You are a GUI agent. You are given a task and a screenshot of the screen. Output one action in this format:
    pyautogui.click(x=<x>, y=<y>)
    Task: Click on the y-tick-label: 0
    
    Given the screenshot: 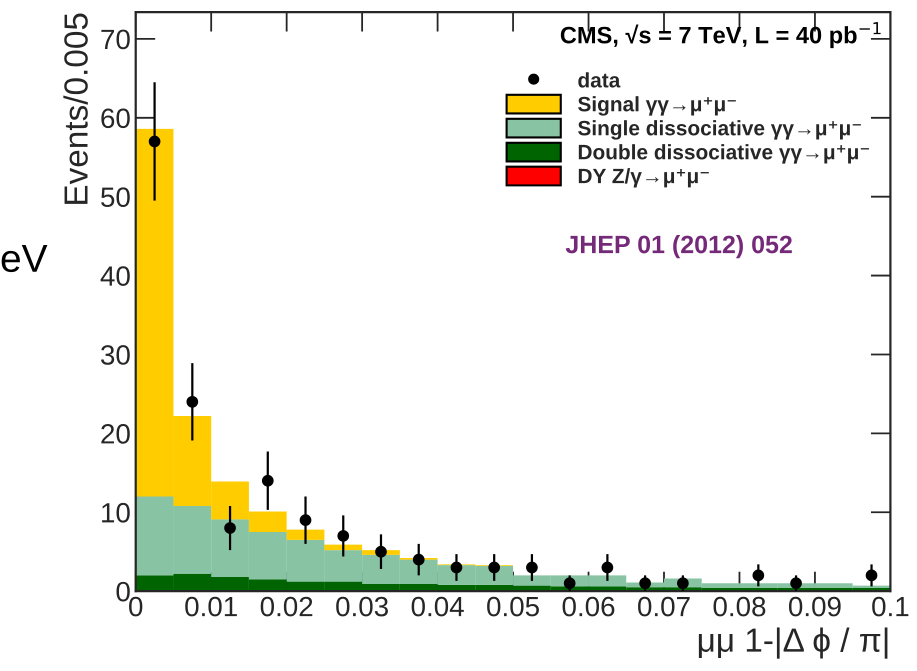 What is the action you would take?
    pyautogui.click(x=123, y=592)
    